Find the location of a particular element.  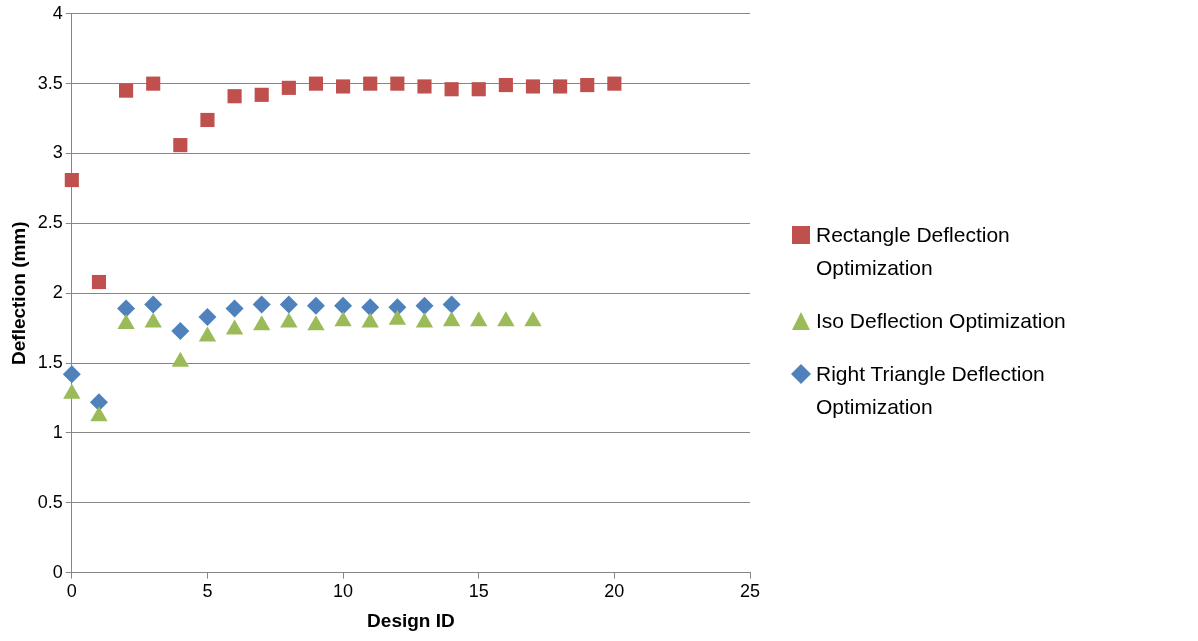

y-tick-label: 1 is located at coordinates (57, 431).